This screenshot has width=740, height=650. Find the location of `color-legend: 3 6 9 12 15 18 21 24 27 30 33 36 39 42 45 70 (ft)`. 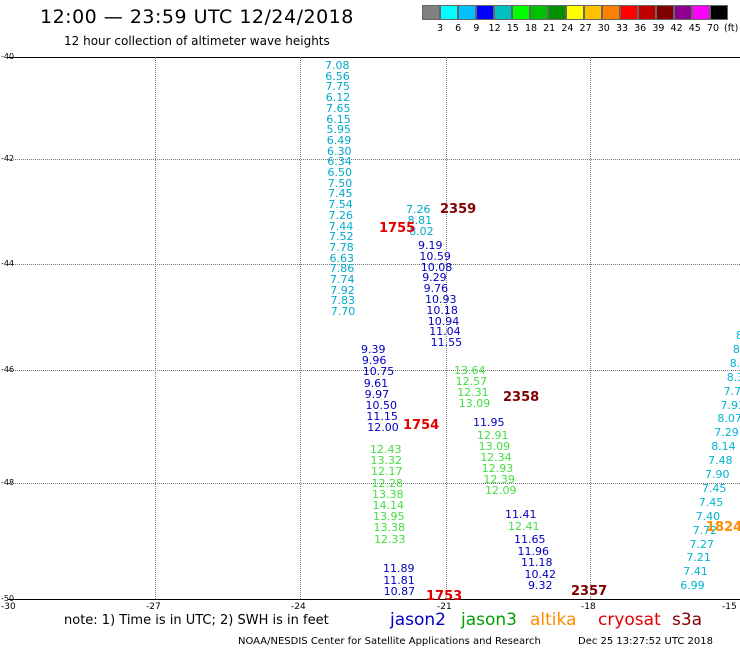

color-legend: 3 6 9 12 15 18 21 24 27 30 33 36 39 42 45 70 (ft) is located at coordinates (580, 19).